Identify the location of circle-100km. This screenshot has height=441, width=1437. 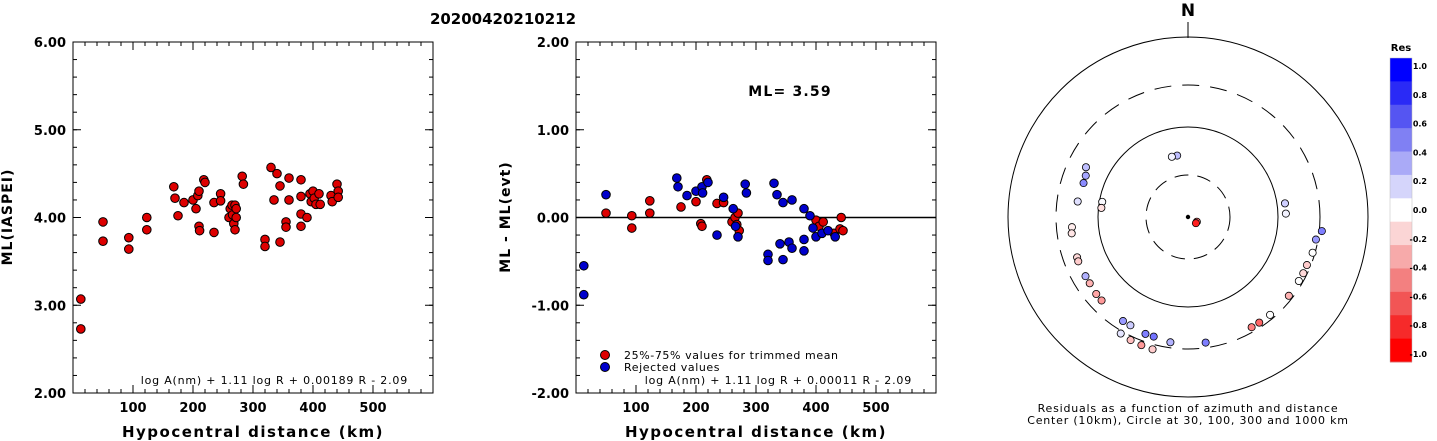
(1188, 217).